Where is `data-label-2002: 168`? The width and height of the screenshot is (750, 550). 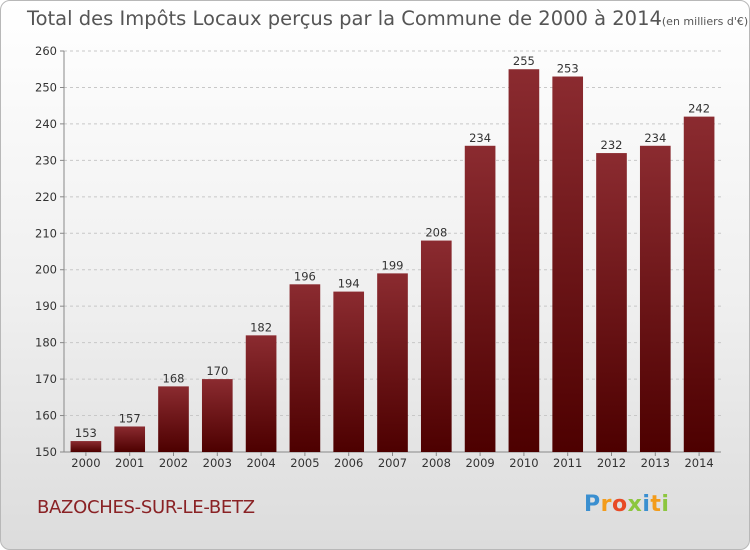
data-label-2002: 168 is located at coordinates (174, 378).